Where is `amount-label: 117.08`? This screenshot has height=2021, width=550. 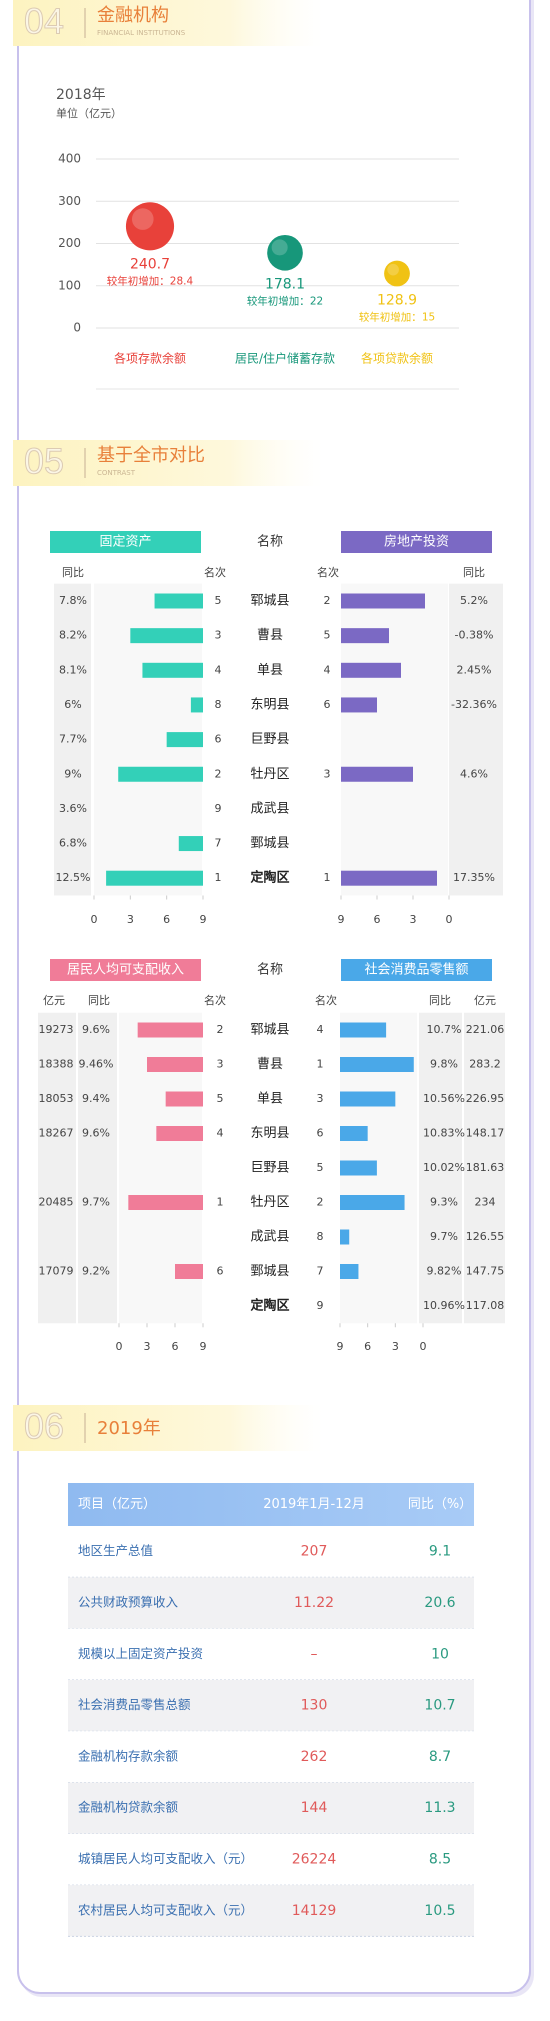 amount-label: 117.08 is located at coordinates (485, 1305).